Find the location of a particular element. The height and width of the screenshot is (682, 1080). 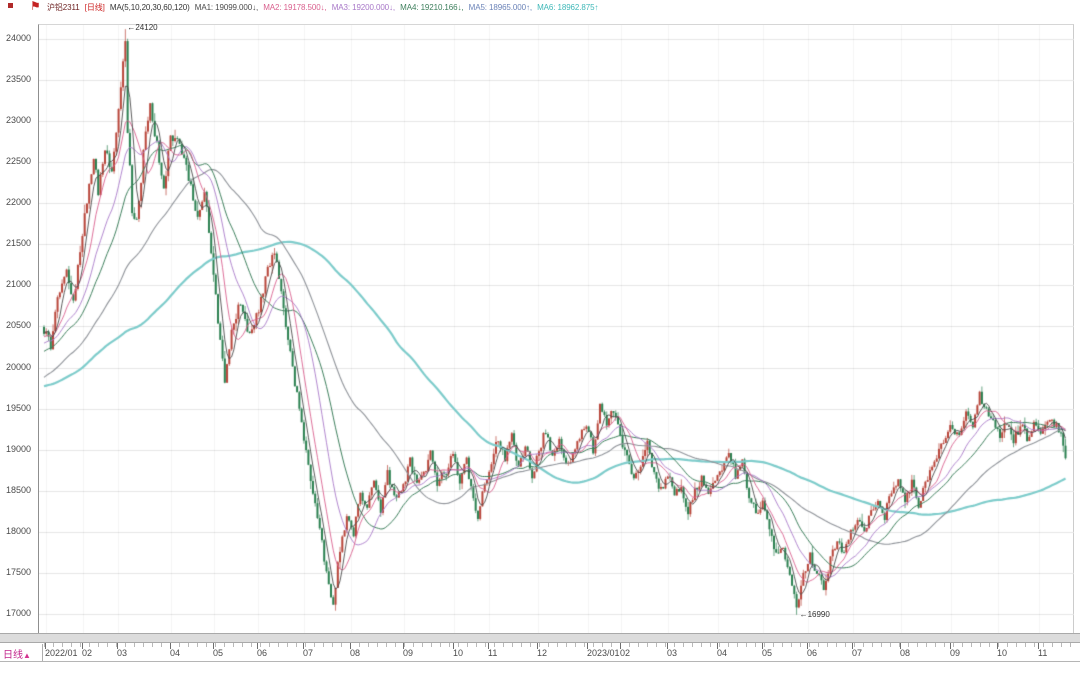

corner-marker-icon is located at coordinates (10, 5).